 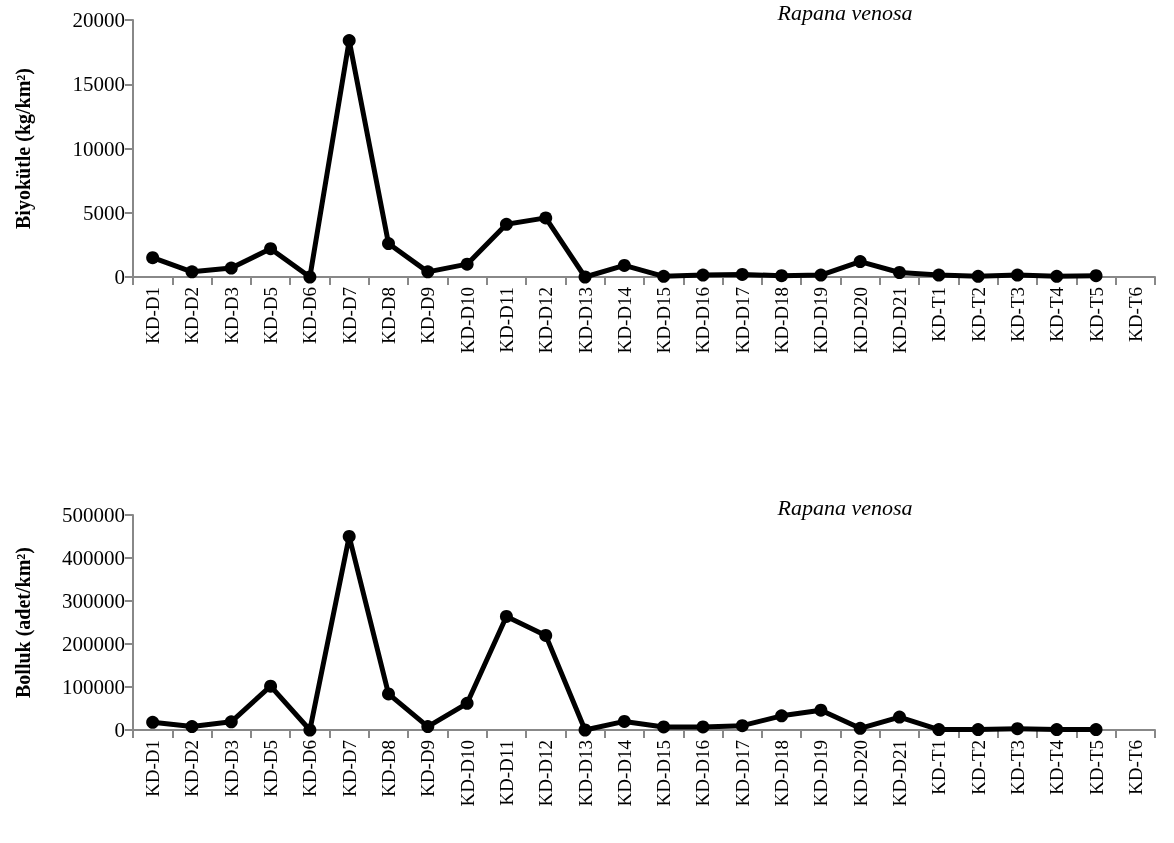 I want to click on x-tick-label: KD-D2, so click(x=192, y=315).